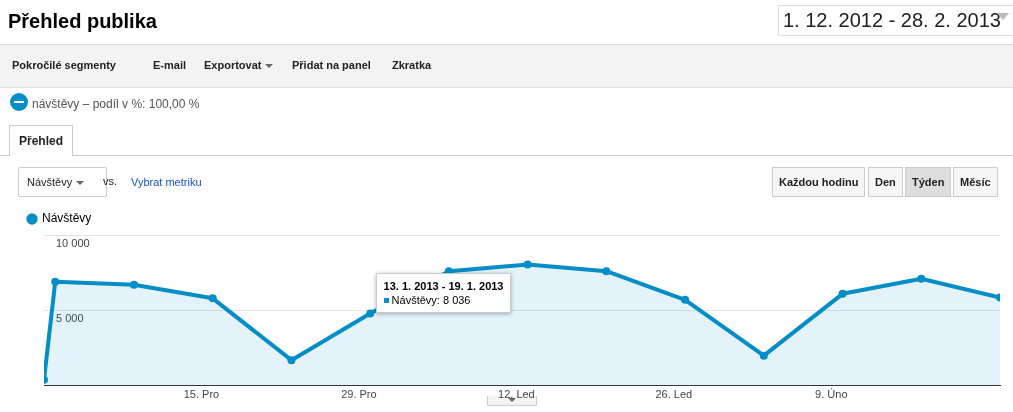 The width and height of the screenshot is (1013, 412). What do you see at coordinates (170, 65) in the screenshot?
I see `text: E-mail` at bounding box center [170, 65].